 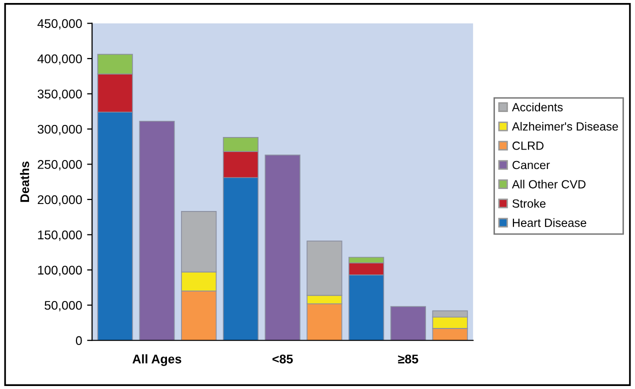 What do you see at coordinates (528, 146) in the screenshot?
I see `legend-label: CLRD` at bounding box center [528, 146].